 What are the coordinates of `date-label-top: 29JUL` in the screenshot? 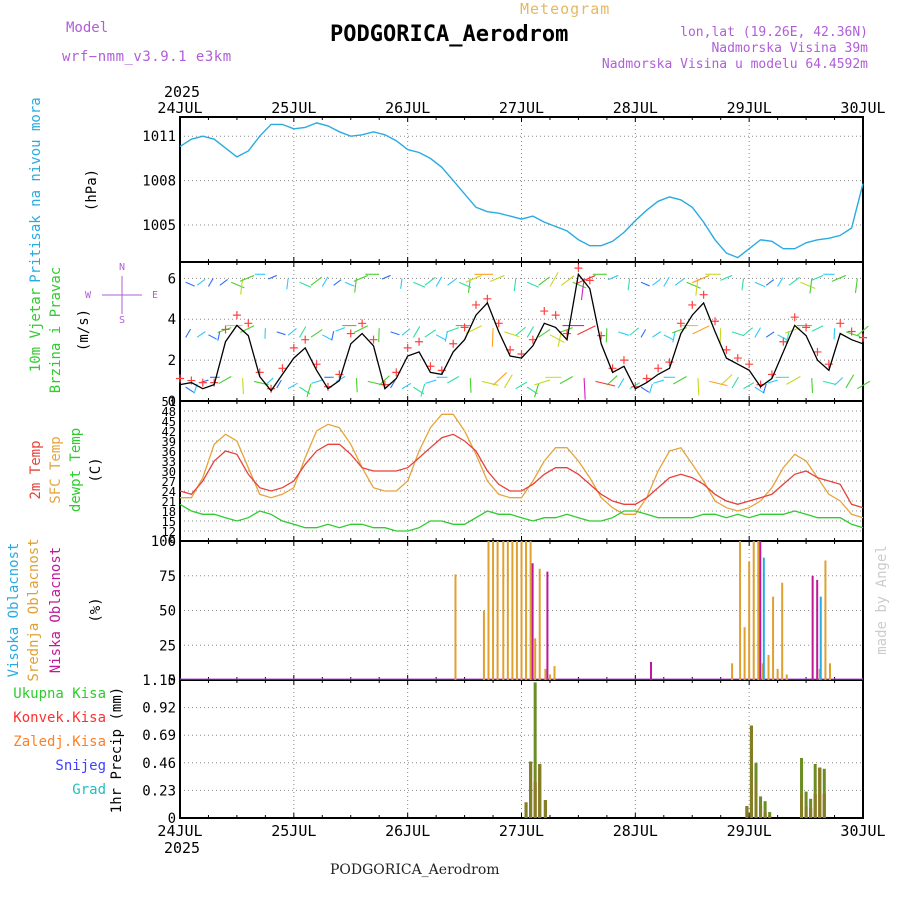 It's located at (749, 108).